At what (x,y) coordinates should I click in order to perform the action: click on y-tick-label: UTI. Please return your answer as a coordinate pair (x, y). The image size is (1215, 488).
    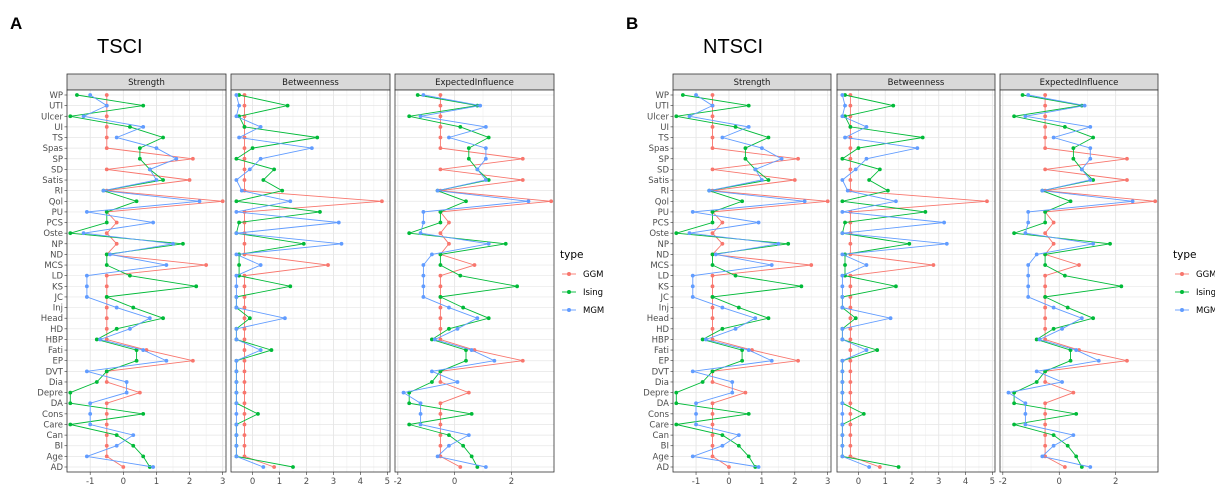
    Looking at the image, I should click on (662, 107).